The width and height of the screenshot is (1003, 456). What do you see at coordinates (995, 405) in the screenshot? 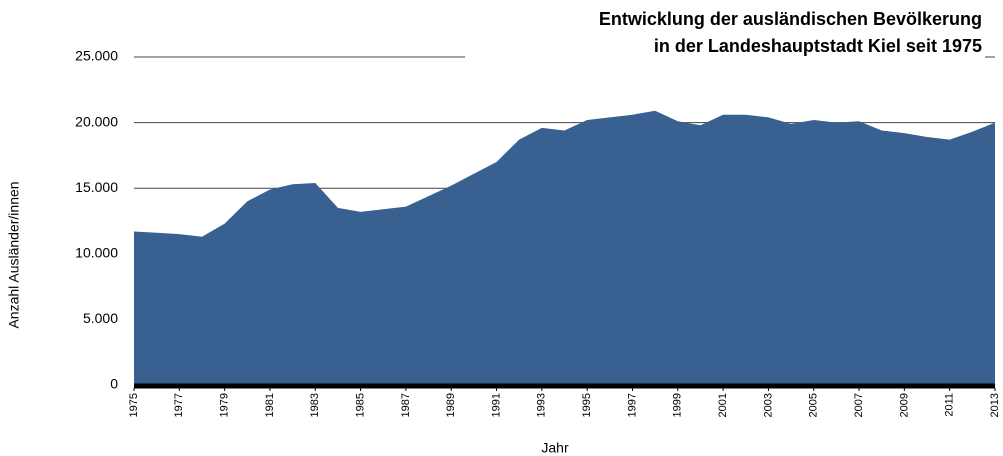
I see `x-tick-label: 2013` at bounding box center [995, 405].